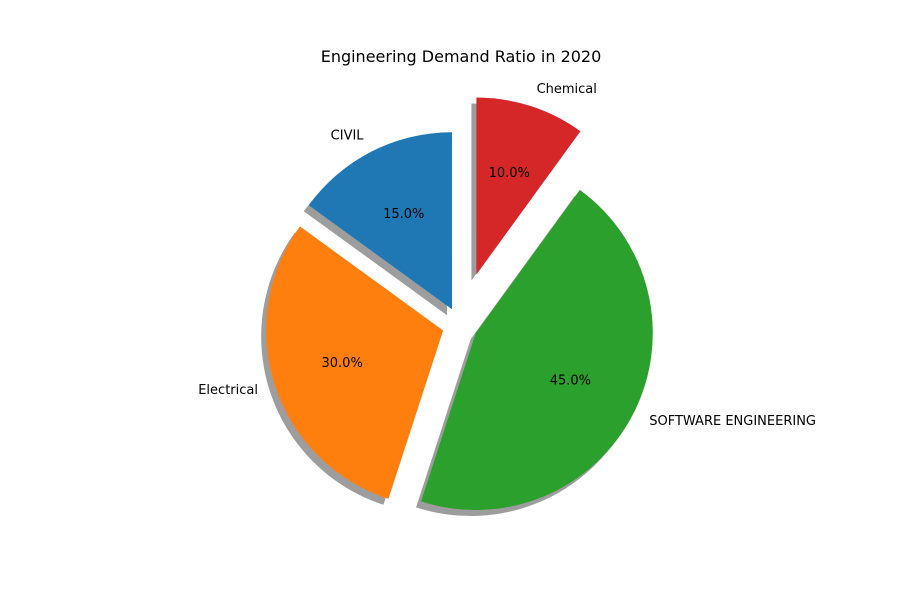 This screenshot has width=900, height=596. Describe the element at coordinates (528, 186) in the screenshot. I see `pie-slice-chemical` at that location.